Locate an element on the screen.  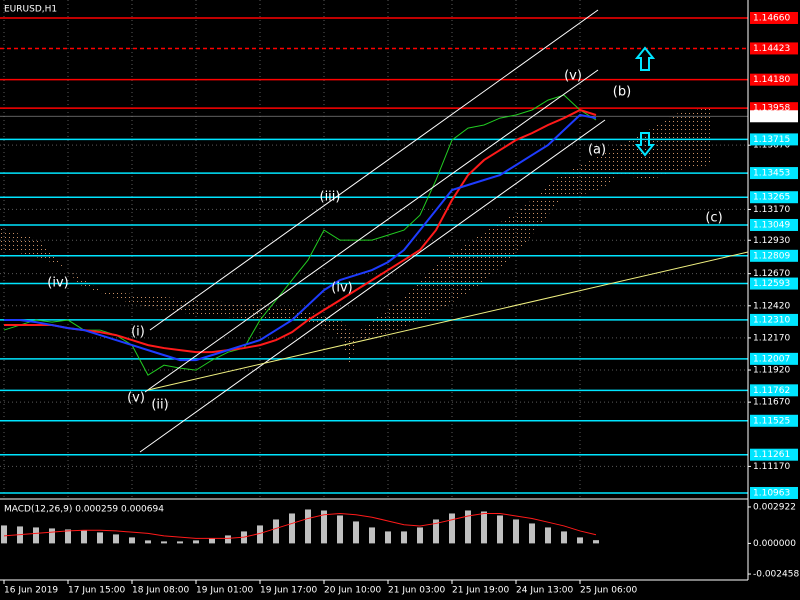
level-label: 1.14180 is located at coordinates (771, 80).